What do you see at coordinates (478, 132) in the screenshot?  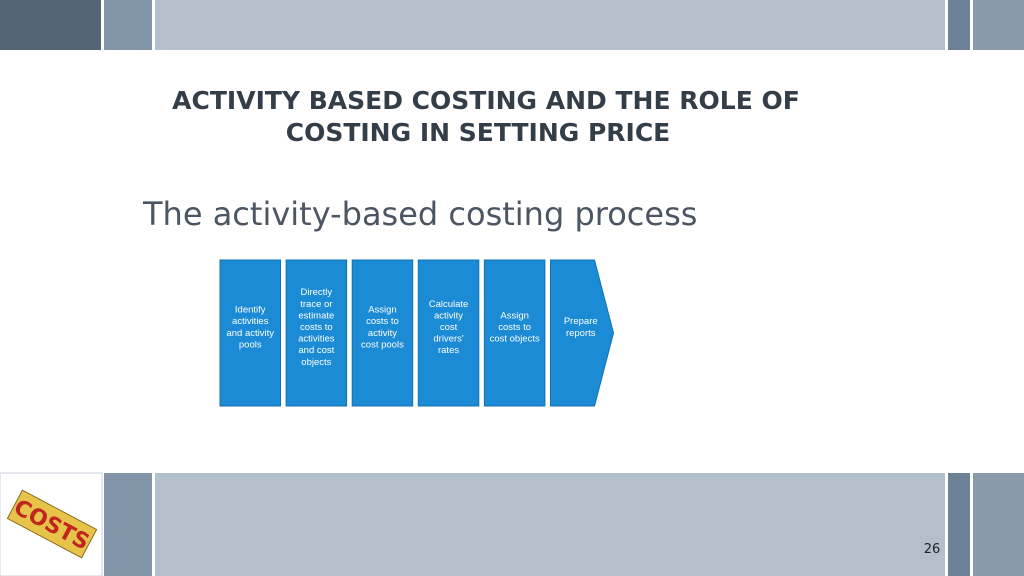 I see `title-line: COSTING IN SETTING PRICE` at bounding box center [478, 132].